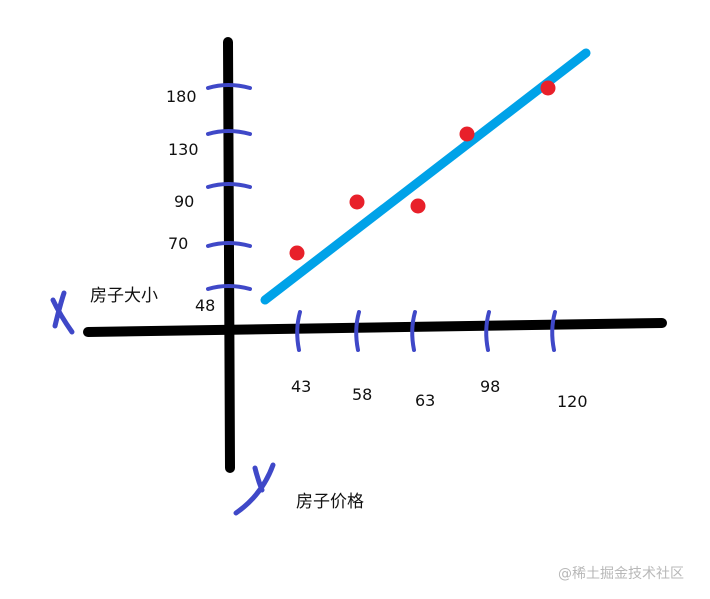 The width and height of the screenshot is (710, 599). I want to click on y-axis, so click(229, 255).